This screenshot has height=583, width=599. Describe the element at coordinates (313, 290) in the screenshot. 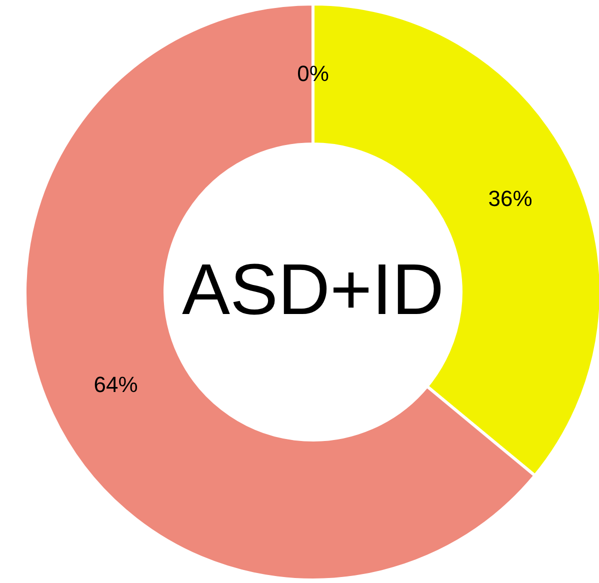

I see `text: ASD+ID` at that location.